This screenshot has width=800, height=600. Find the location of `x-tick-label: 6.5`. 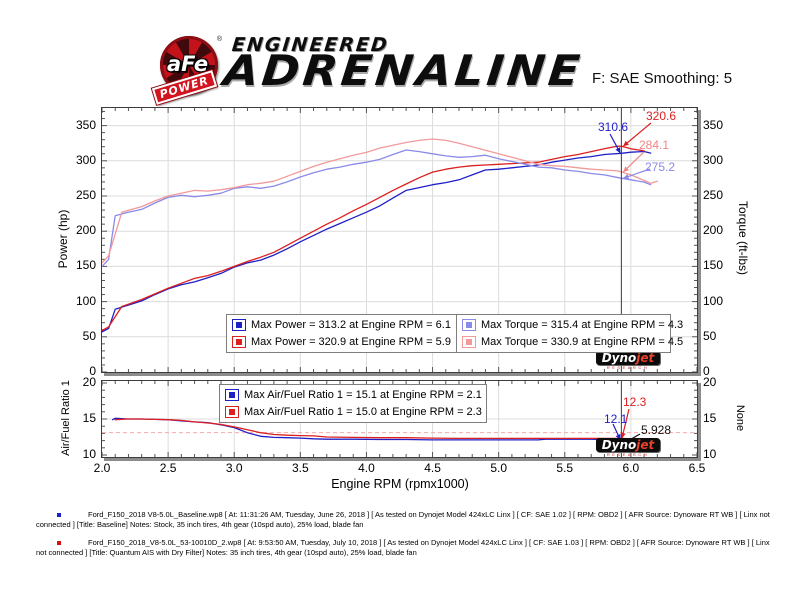

x-tick-label: 6.5 is located at coordinates (697, 468).